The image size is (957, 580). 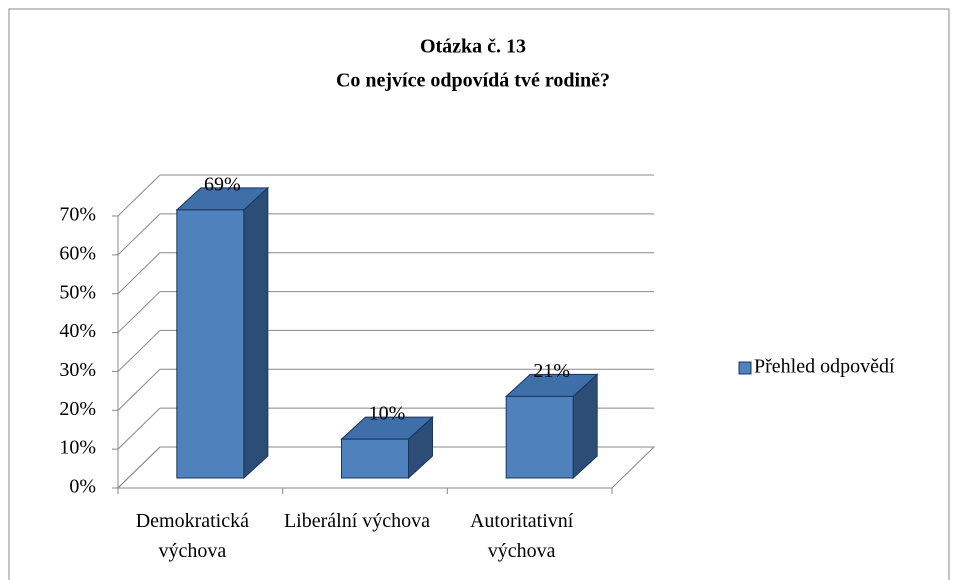 What do you see at coordinates (256, 333) in the screenshot?
I see `bar-side` at bounding box center [256, 333].